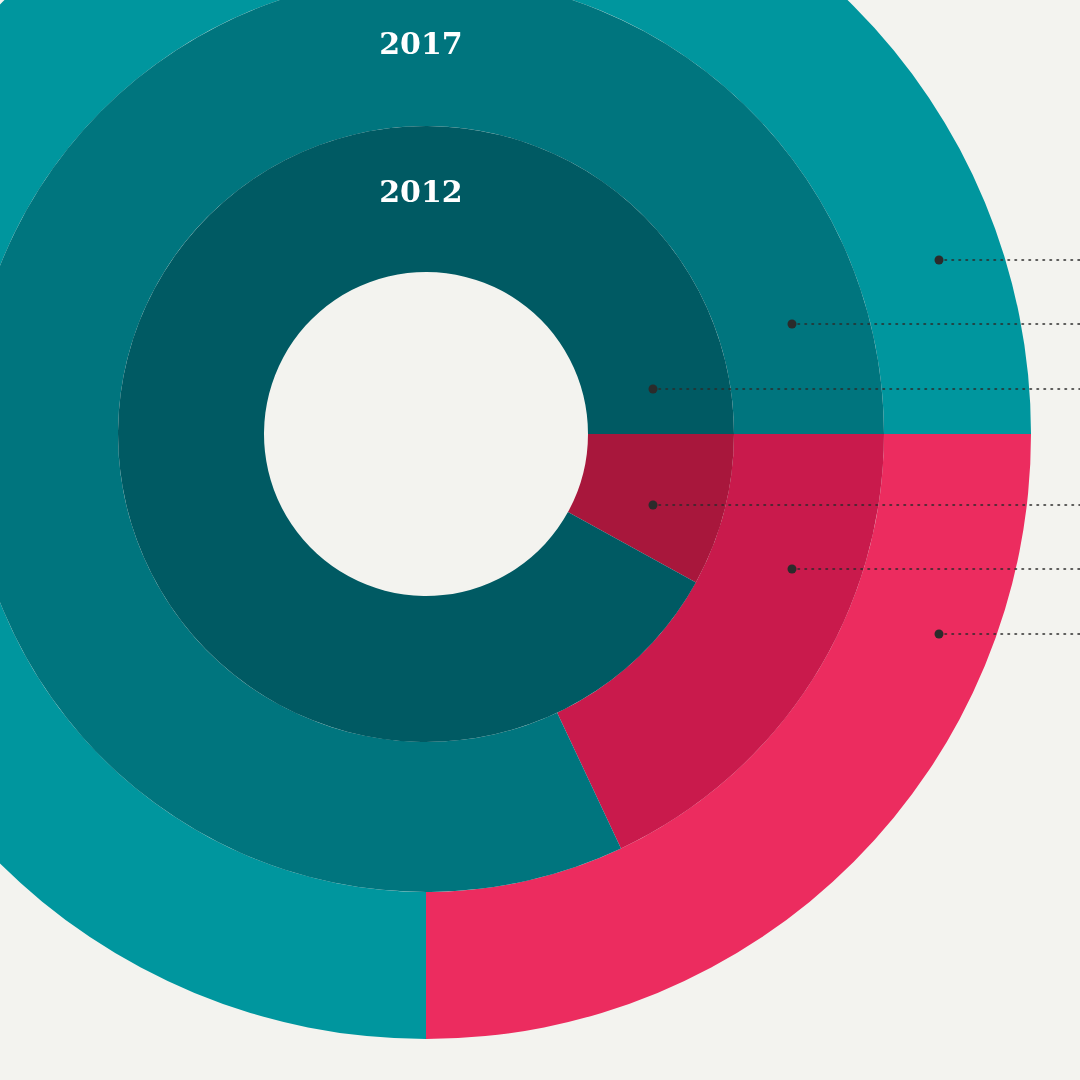 Image resolution: width=1080 pixels, height=1080 pixels. What do you see at coordinates (421, 43) in the screenshot?
I see `text: 2017` at bounding box center [421, 43].